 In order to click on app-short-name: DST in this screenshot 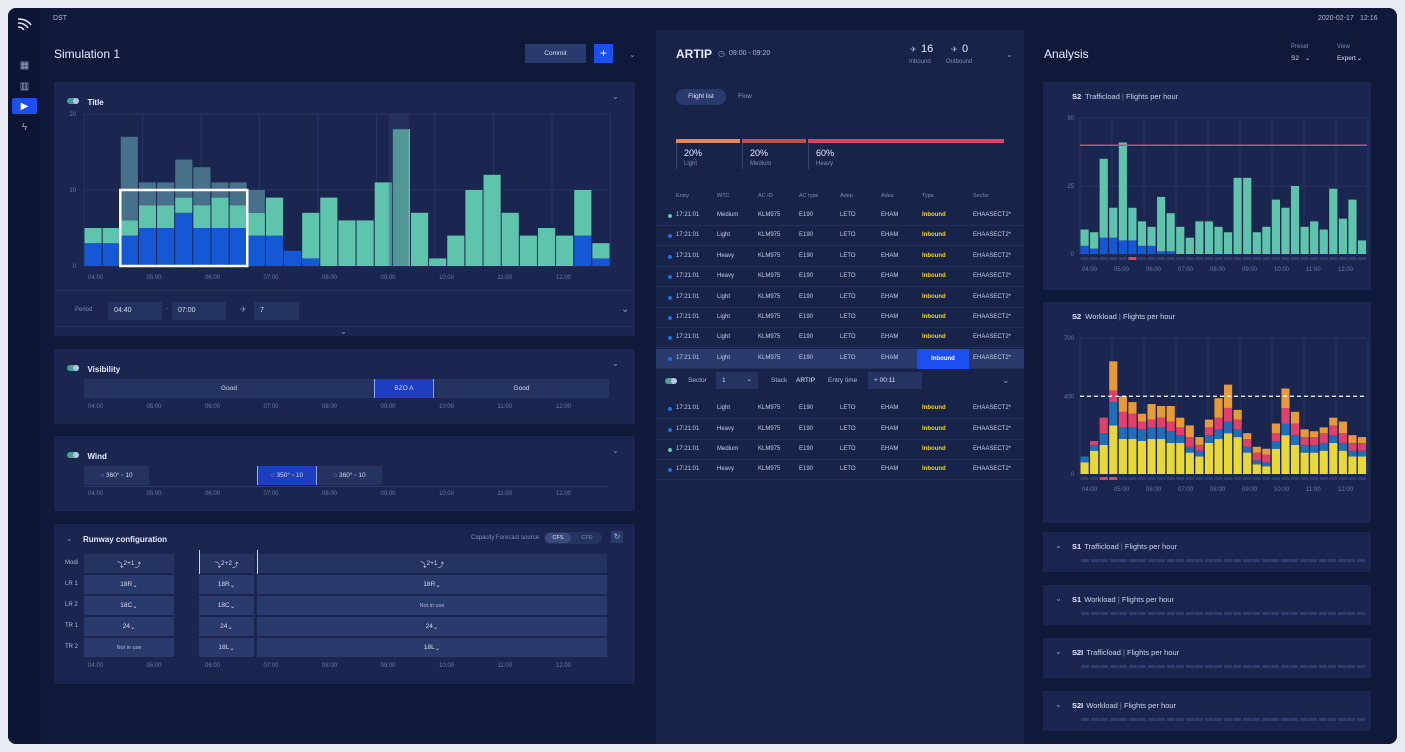, I will do `click(60, 18)`.